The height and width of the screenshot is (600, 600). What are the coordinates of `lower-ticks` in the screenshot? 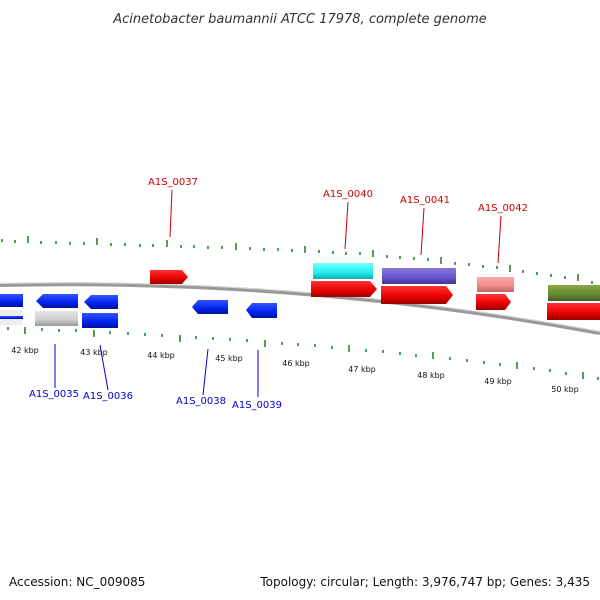 It's located at (303, 353).